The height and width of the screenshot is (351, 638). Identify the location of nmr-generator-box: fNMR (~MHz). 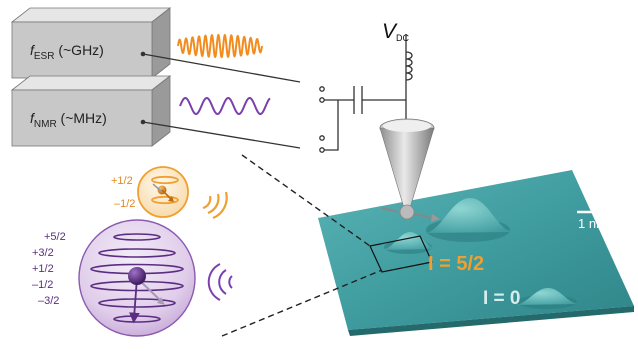
(91, 111).